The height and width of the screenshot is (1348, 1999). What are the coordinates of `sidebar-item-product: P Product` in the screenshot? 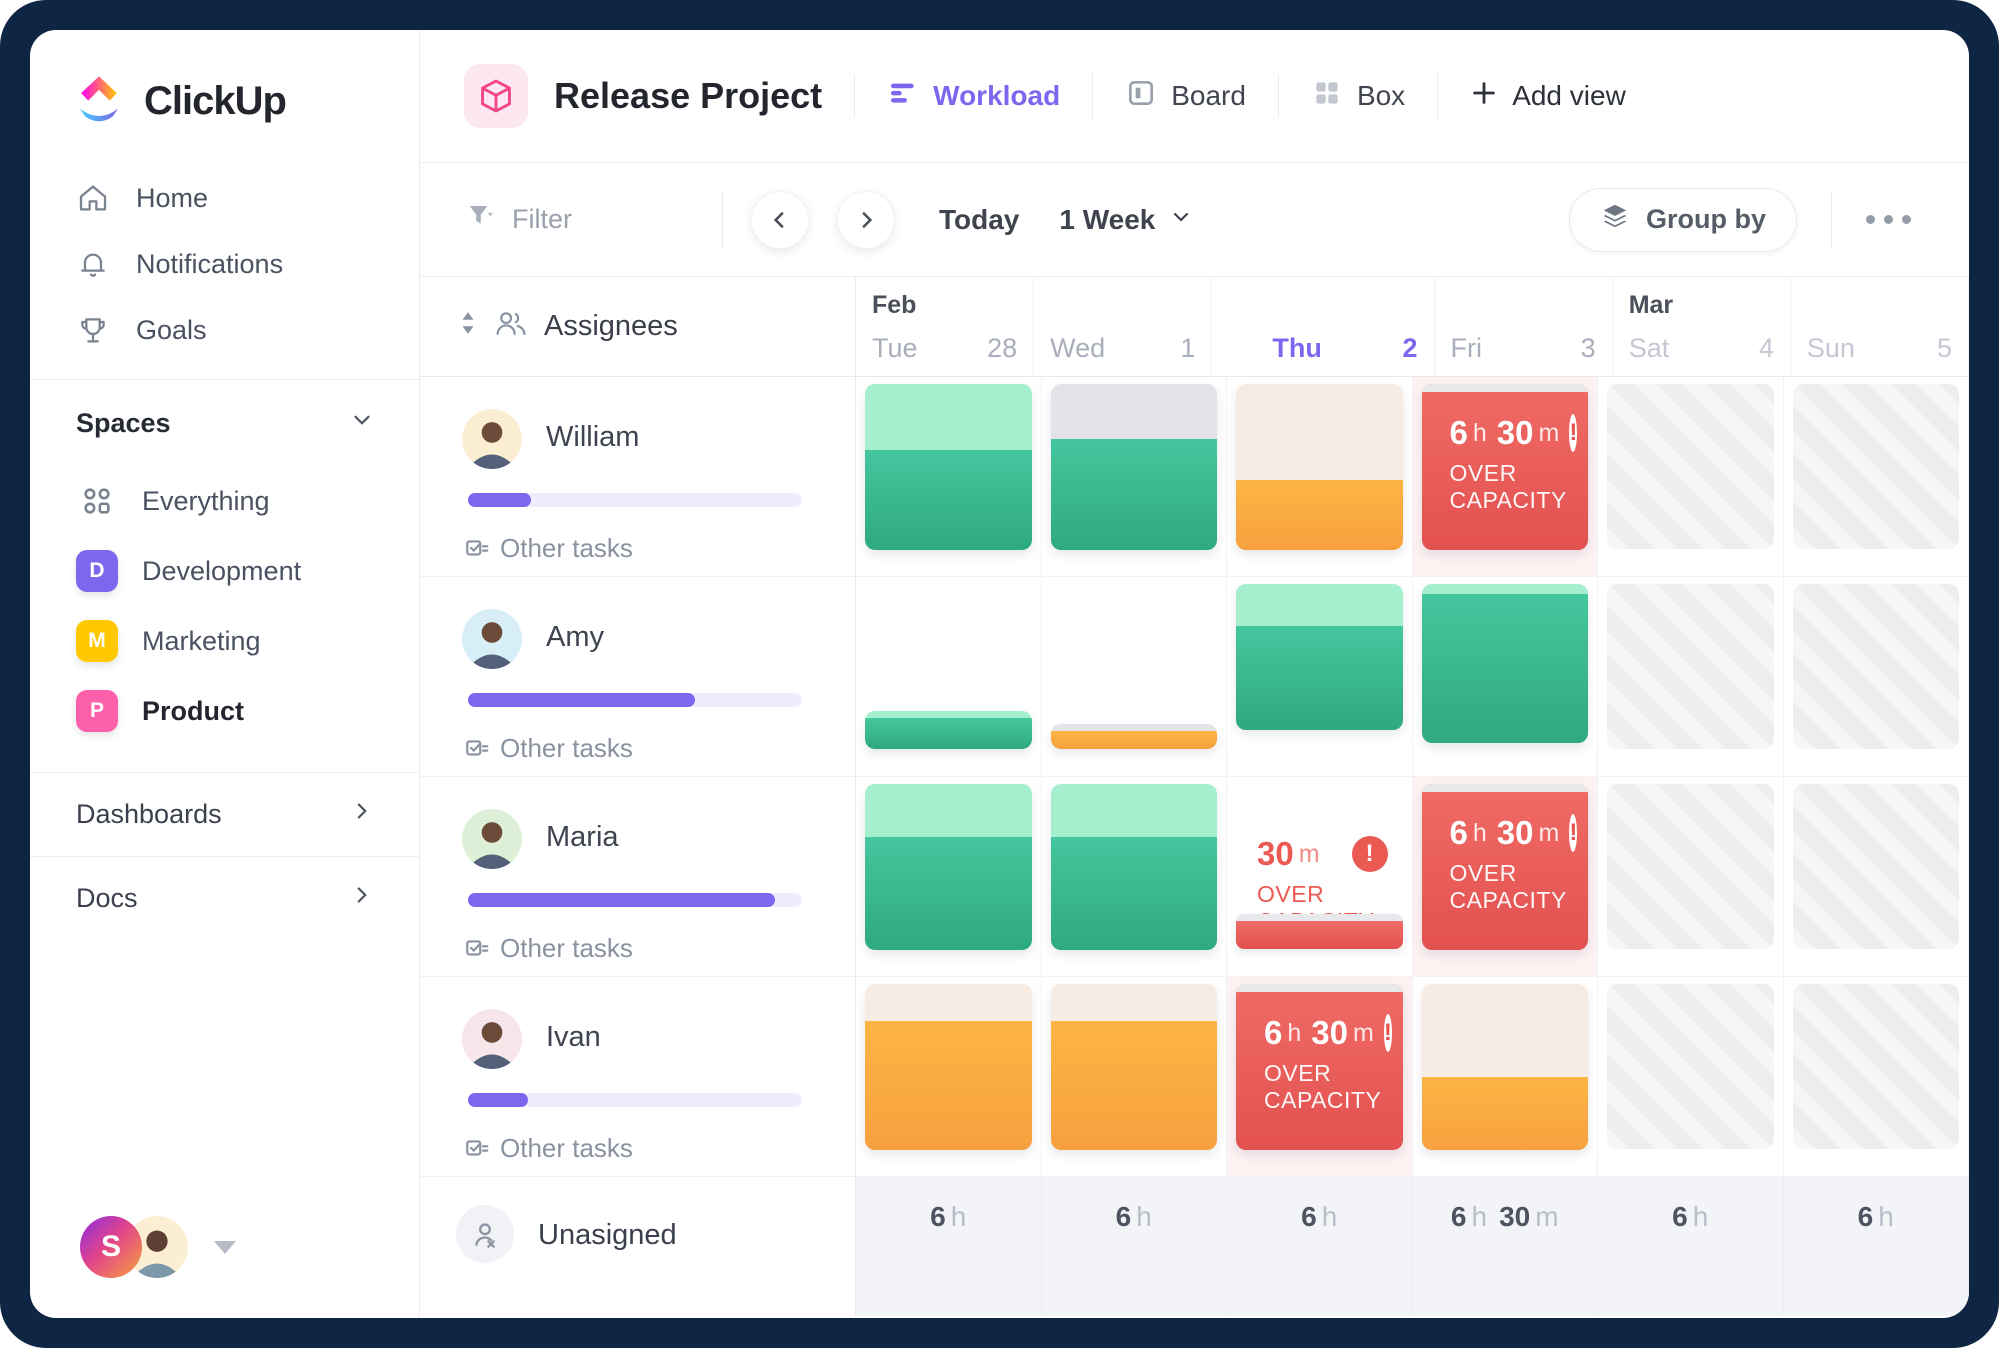 It's located at (224, 711).